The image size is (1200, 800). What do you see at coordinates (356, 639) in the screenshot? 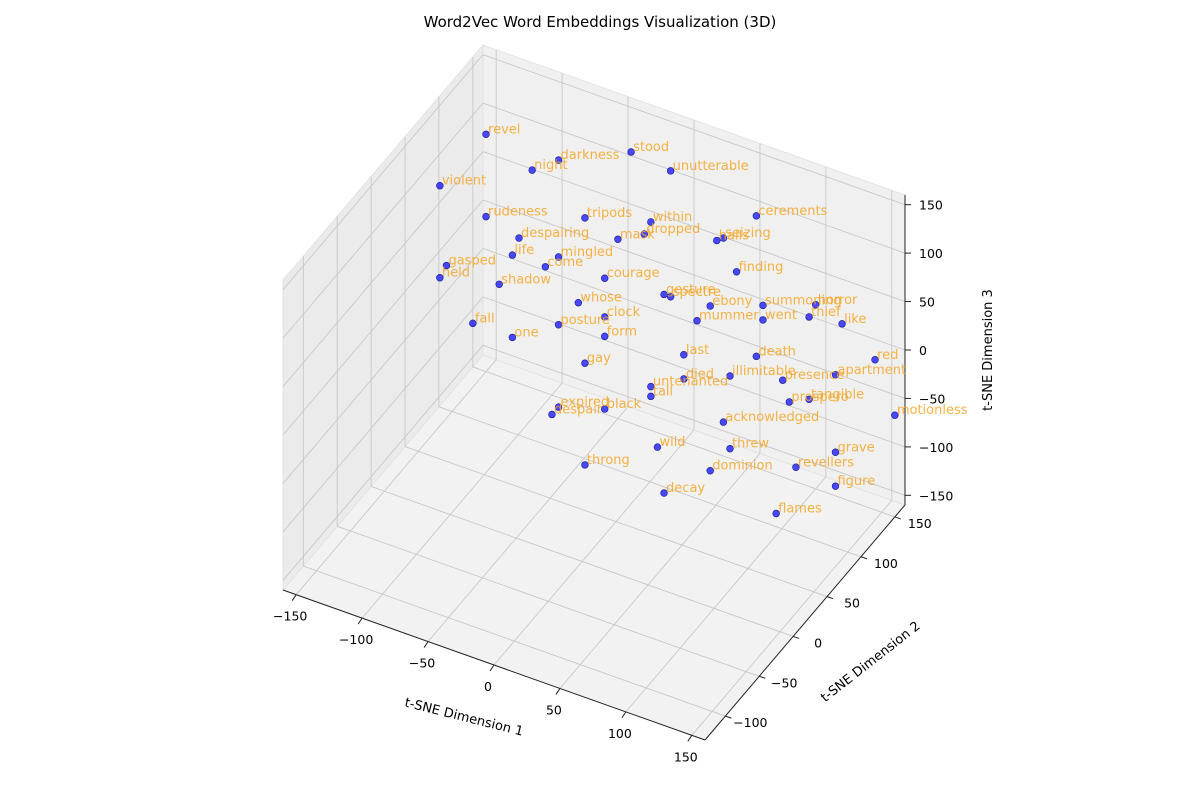
I see `x-tick-label: −100` at bounding box center [356, 639].